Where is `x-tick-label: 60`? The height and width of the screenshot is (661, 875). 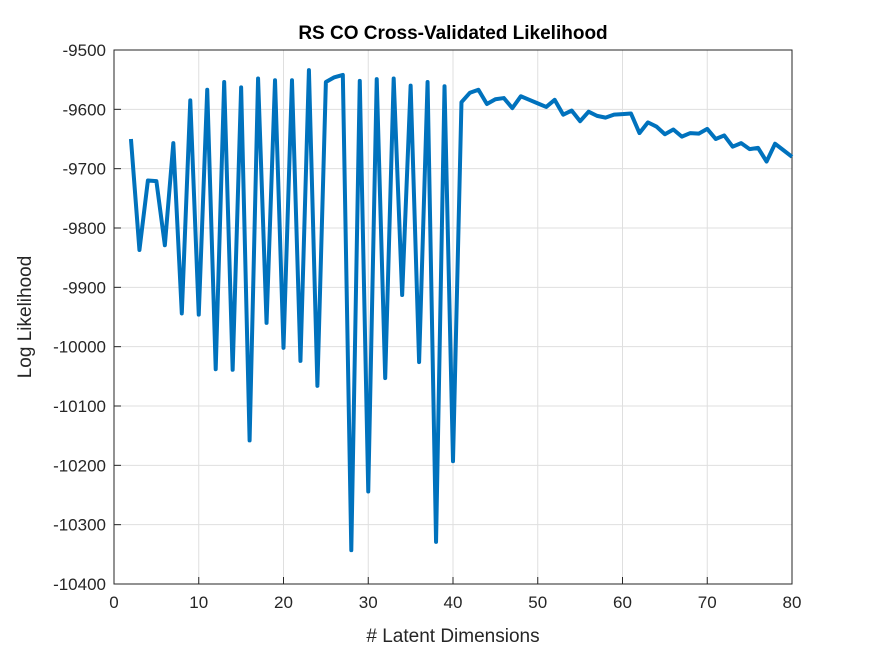
x-tick-label: 60 is located at coordinates (622, 602).